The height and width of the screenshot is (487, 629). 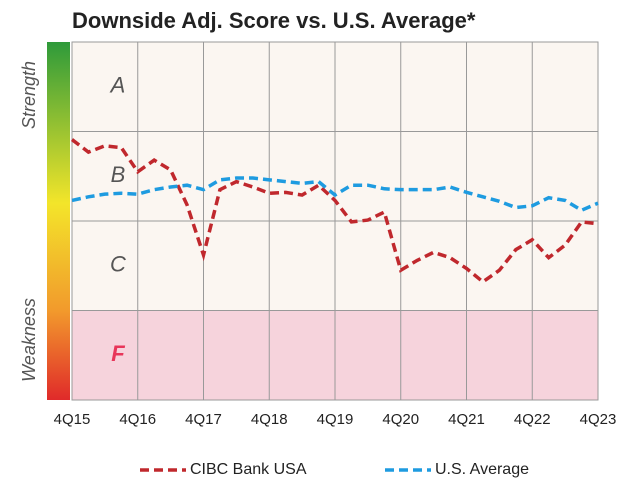 I want to click on score-gradient, so click(x=58, y=221).